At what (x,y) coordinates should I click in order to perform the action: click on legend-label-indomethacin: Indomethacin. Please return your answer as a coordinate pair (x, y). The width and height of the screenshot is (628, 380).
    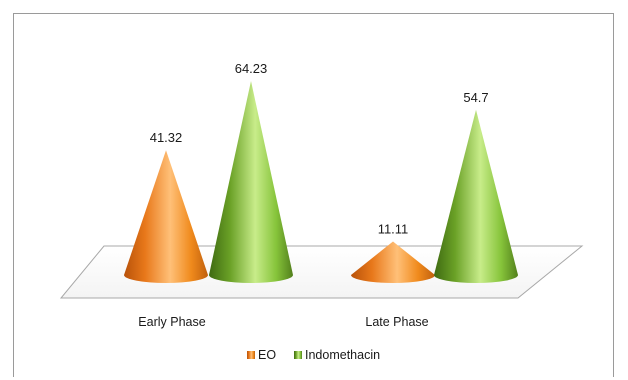
    Looking at the image, I should click on (342, 355).